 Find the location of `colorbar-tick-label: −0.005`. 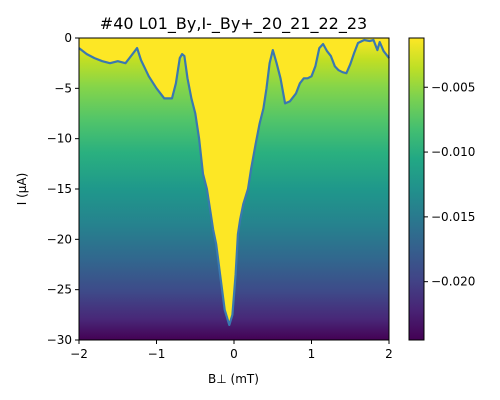

colorbar-tick-label: −0.005 is located at coordinates (453, 87).